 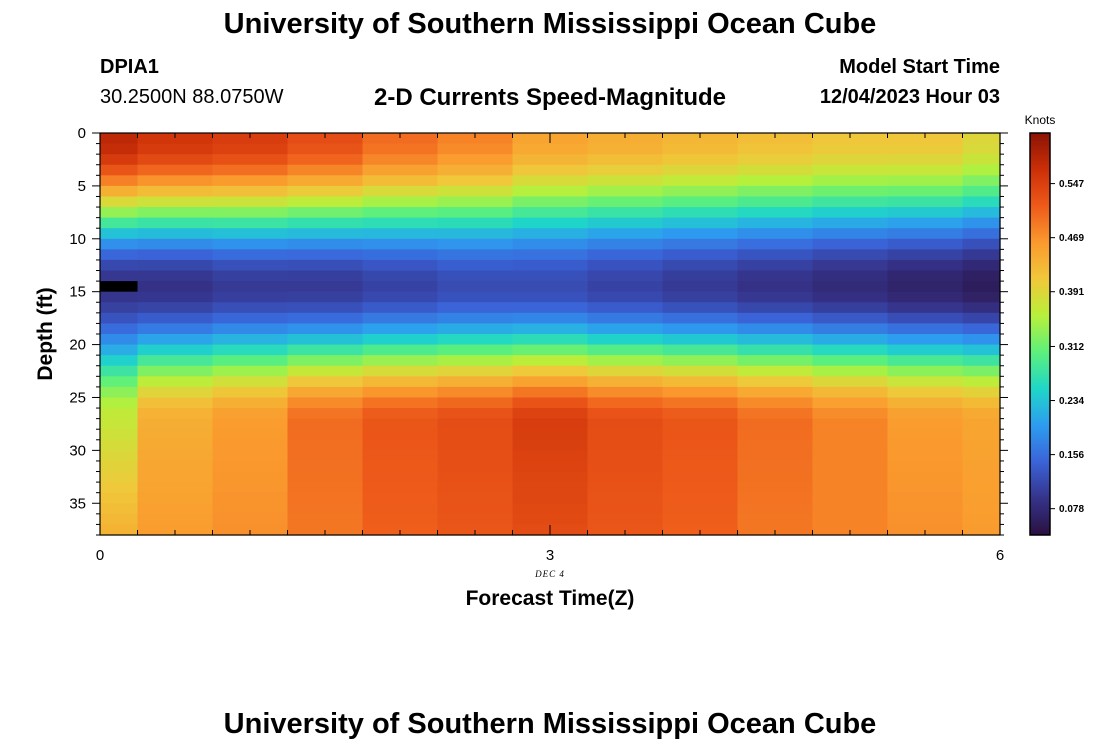 I want to click on station-coordinates: 30.2500N 88.0750W, so click(x=192, y=97).